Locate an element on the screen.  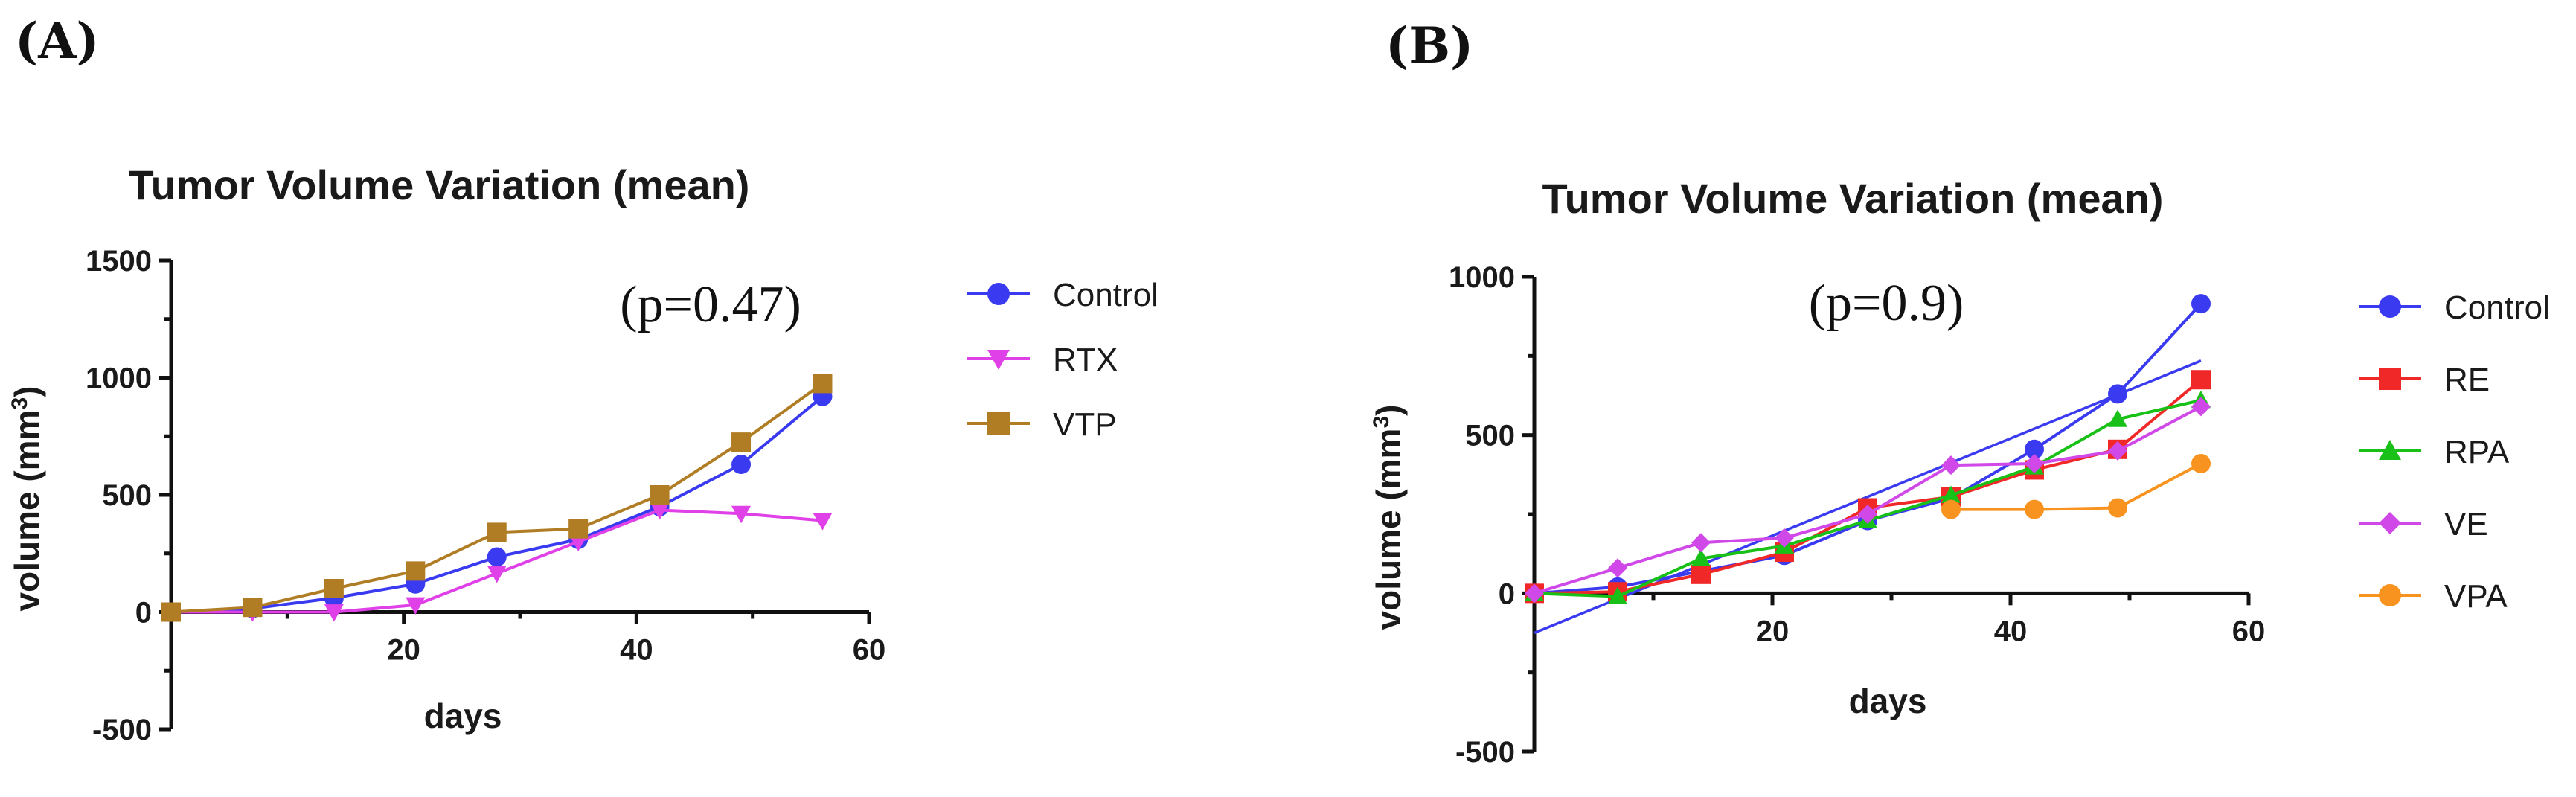
panel-b-x-tick-label: 20 is located at coordinates (1773, 631).